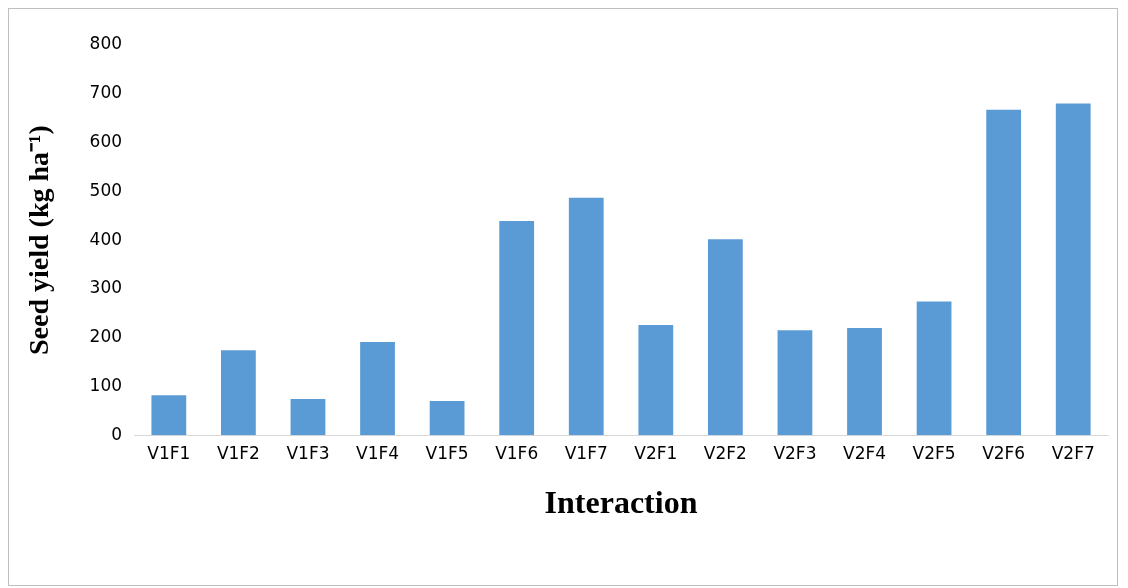  I want to click on x-tick-label: V1F7, so click(586, 452).